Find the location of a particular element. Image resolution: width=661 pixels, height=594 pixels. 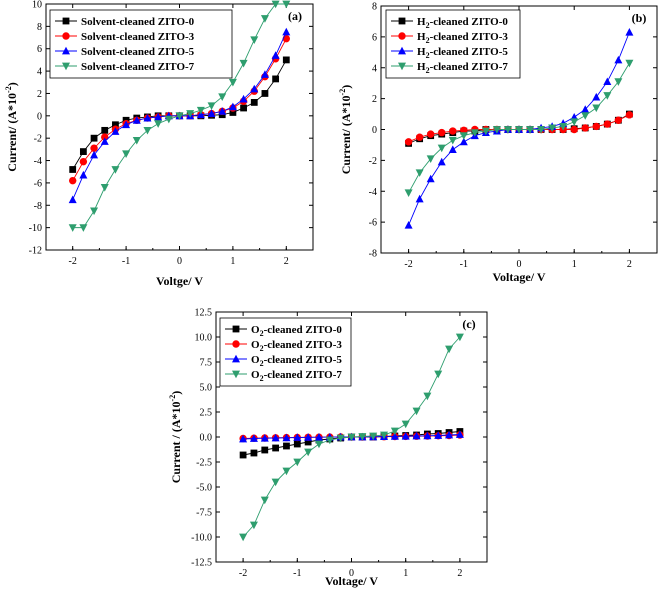

y-tick-label: -6 is located at coordinates (38, 183).